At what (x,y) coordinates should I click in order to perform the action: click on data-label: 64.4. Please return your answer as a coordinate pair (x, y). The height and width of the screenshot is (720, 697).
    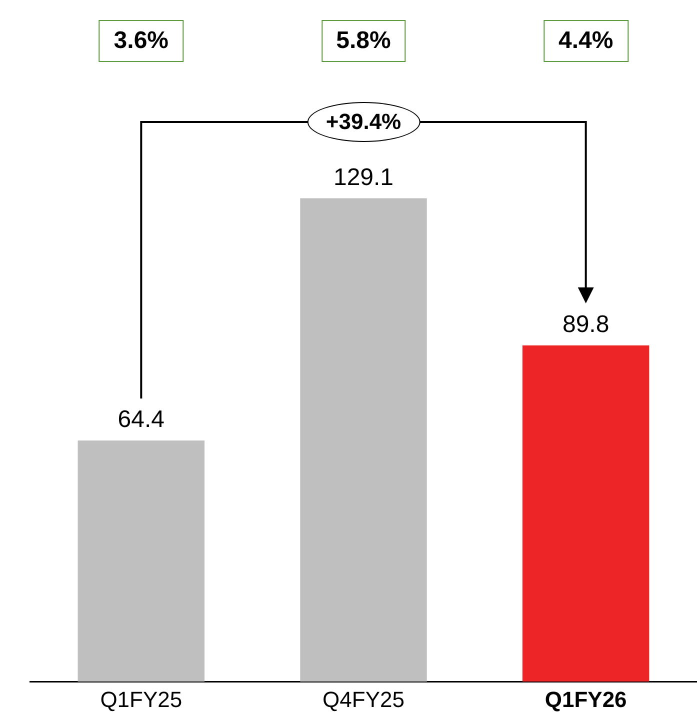
    Looking at the image, I should click on (141, 420).